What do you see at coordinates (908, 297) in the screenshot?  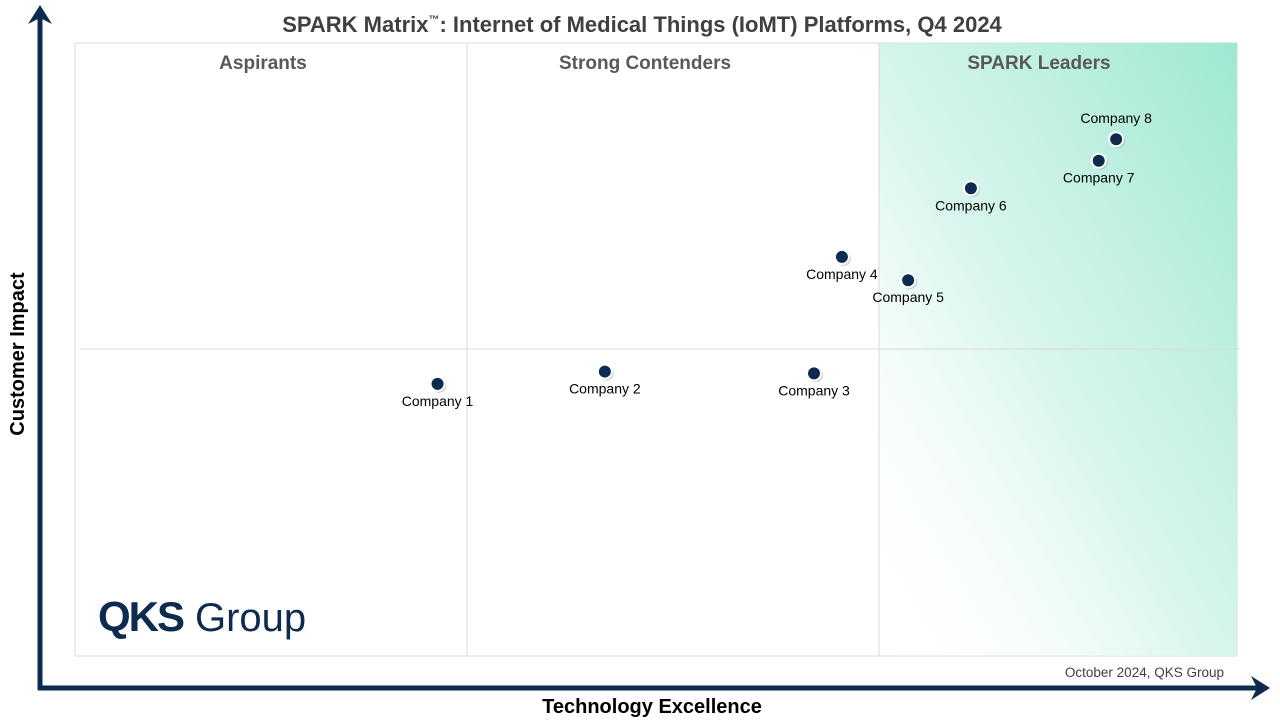 I see `data-label-company-5: Company 5` at bounding box center [908, 297].